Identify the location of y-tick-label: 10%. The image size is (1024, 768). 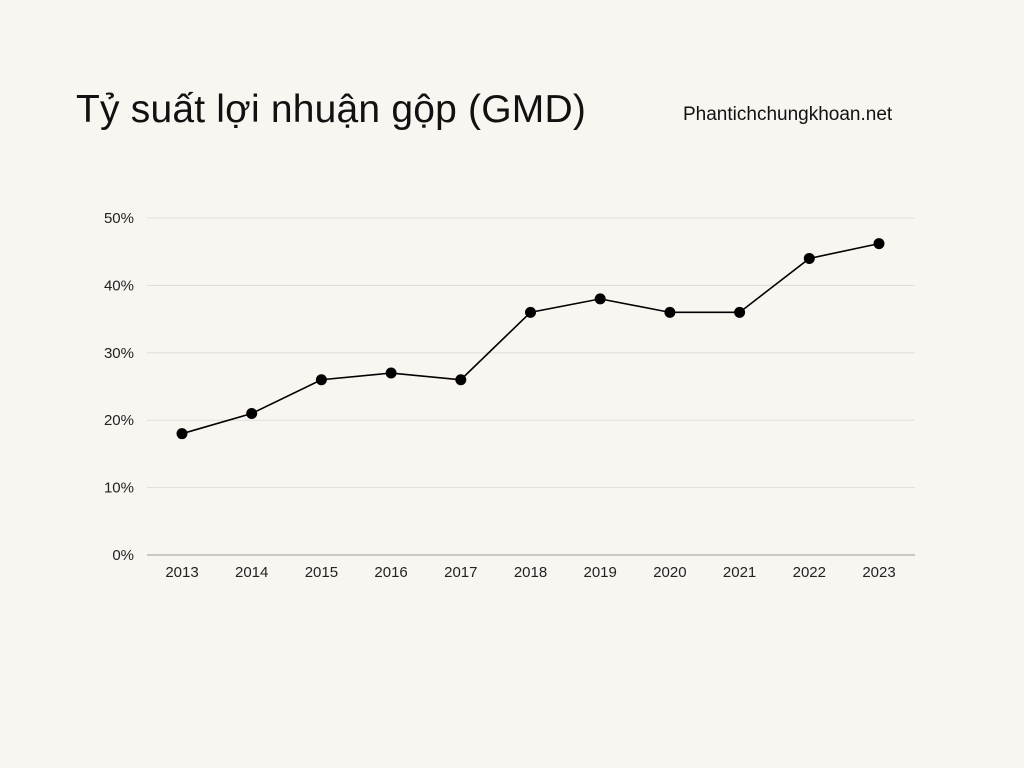
(119, 488).